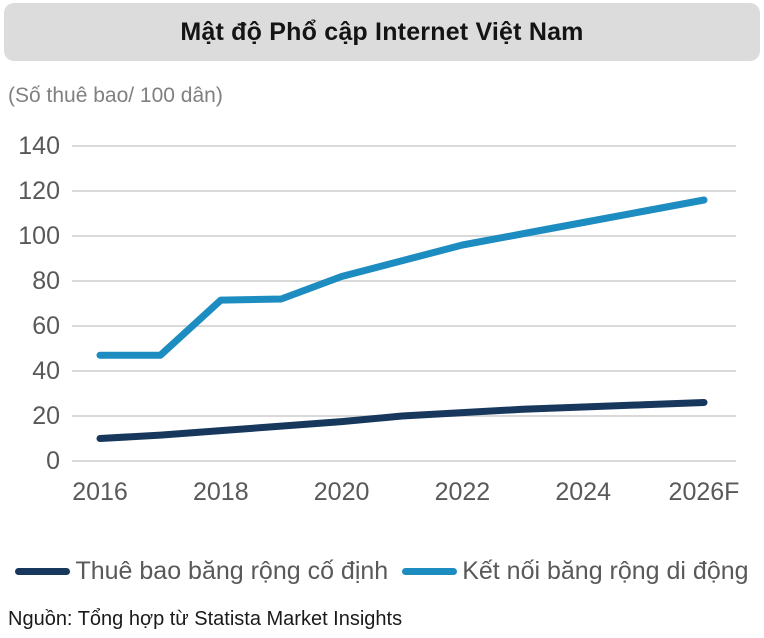 This screenshot has height=638, width=764. What do you see at coordinates (46, 281) in the screenshot?
I see `y-tick-label: 80` at bounding box center [46, 281].